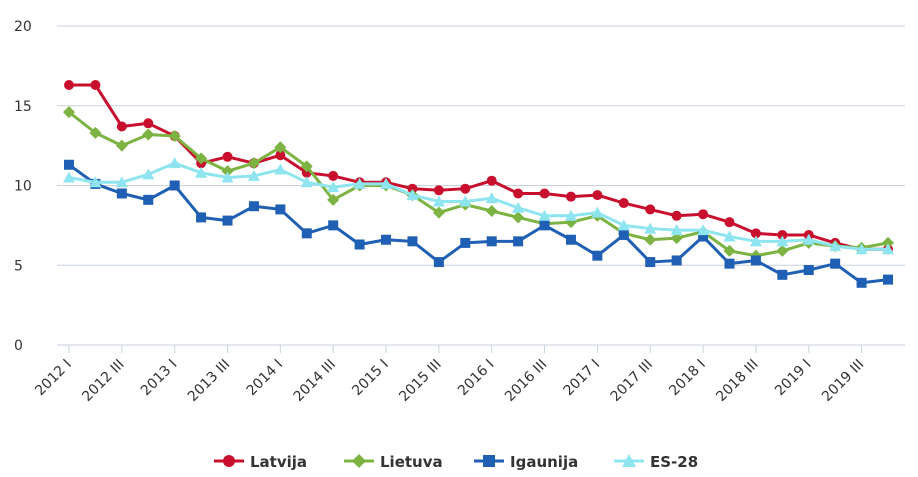 This screenshot has width=918, height=477. What do you see at coordinates (393, 462) in the screenshot?
I see `legend-item-lietuva: Lietuva` at bounding box center [393, 462].